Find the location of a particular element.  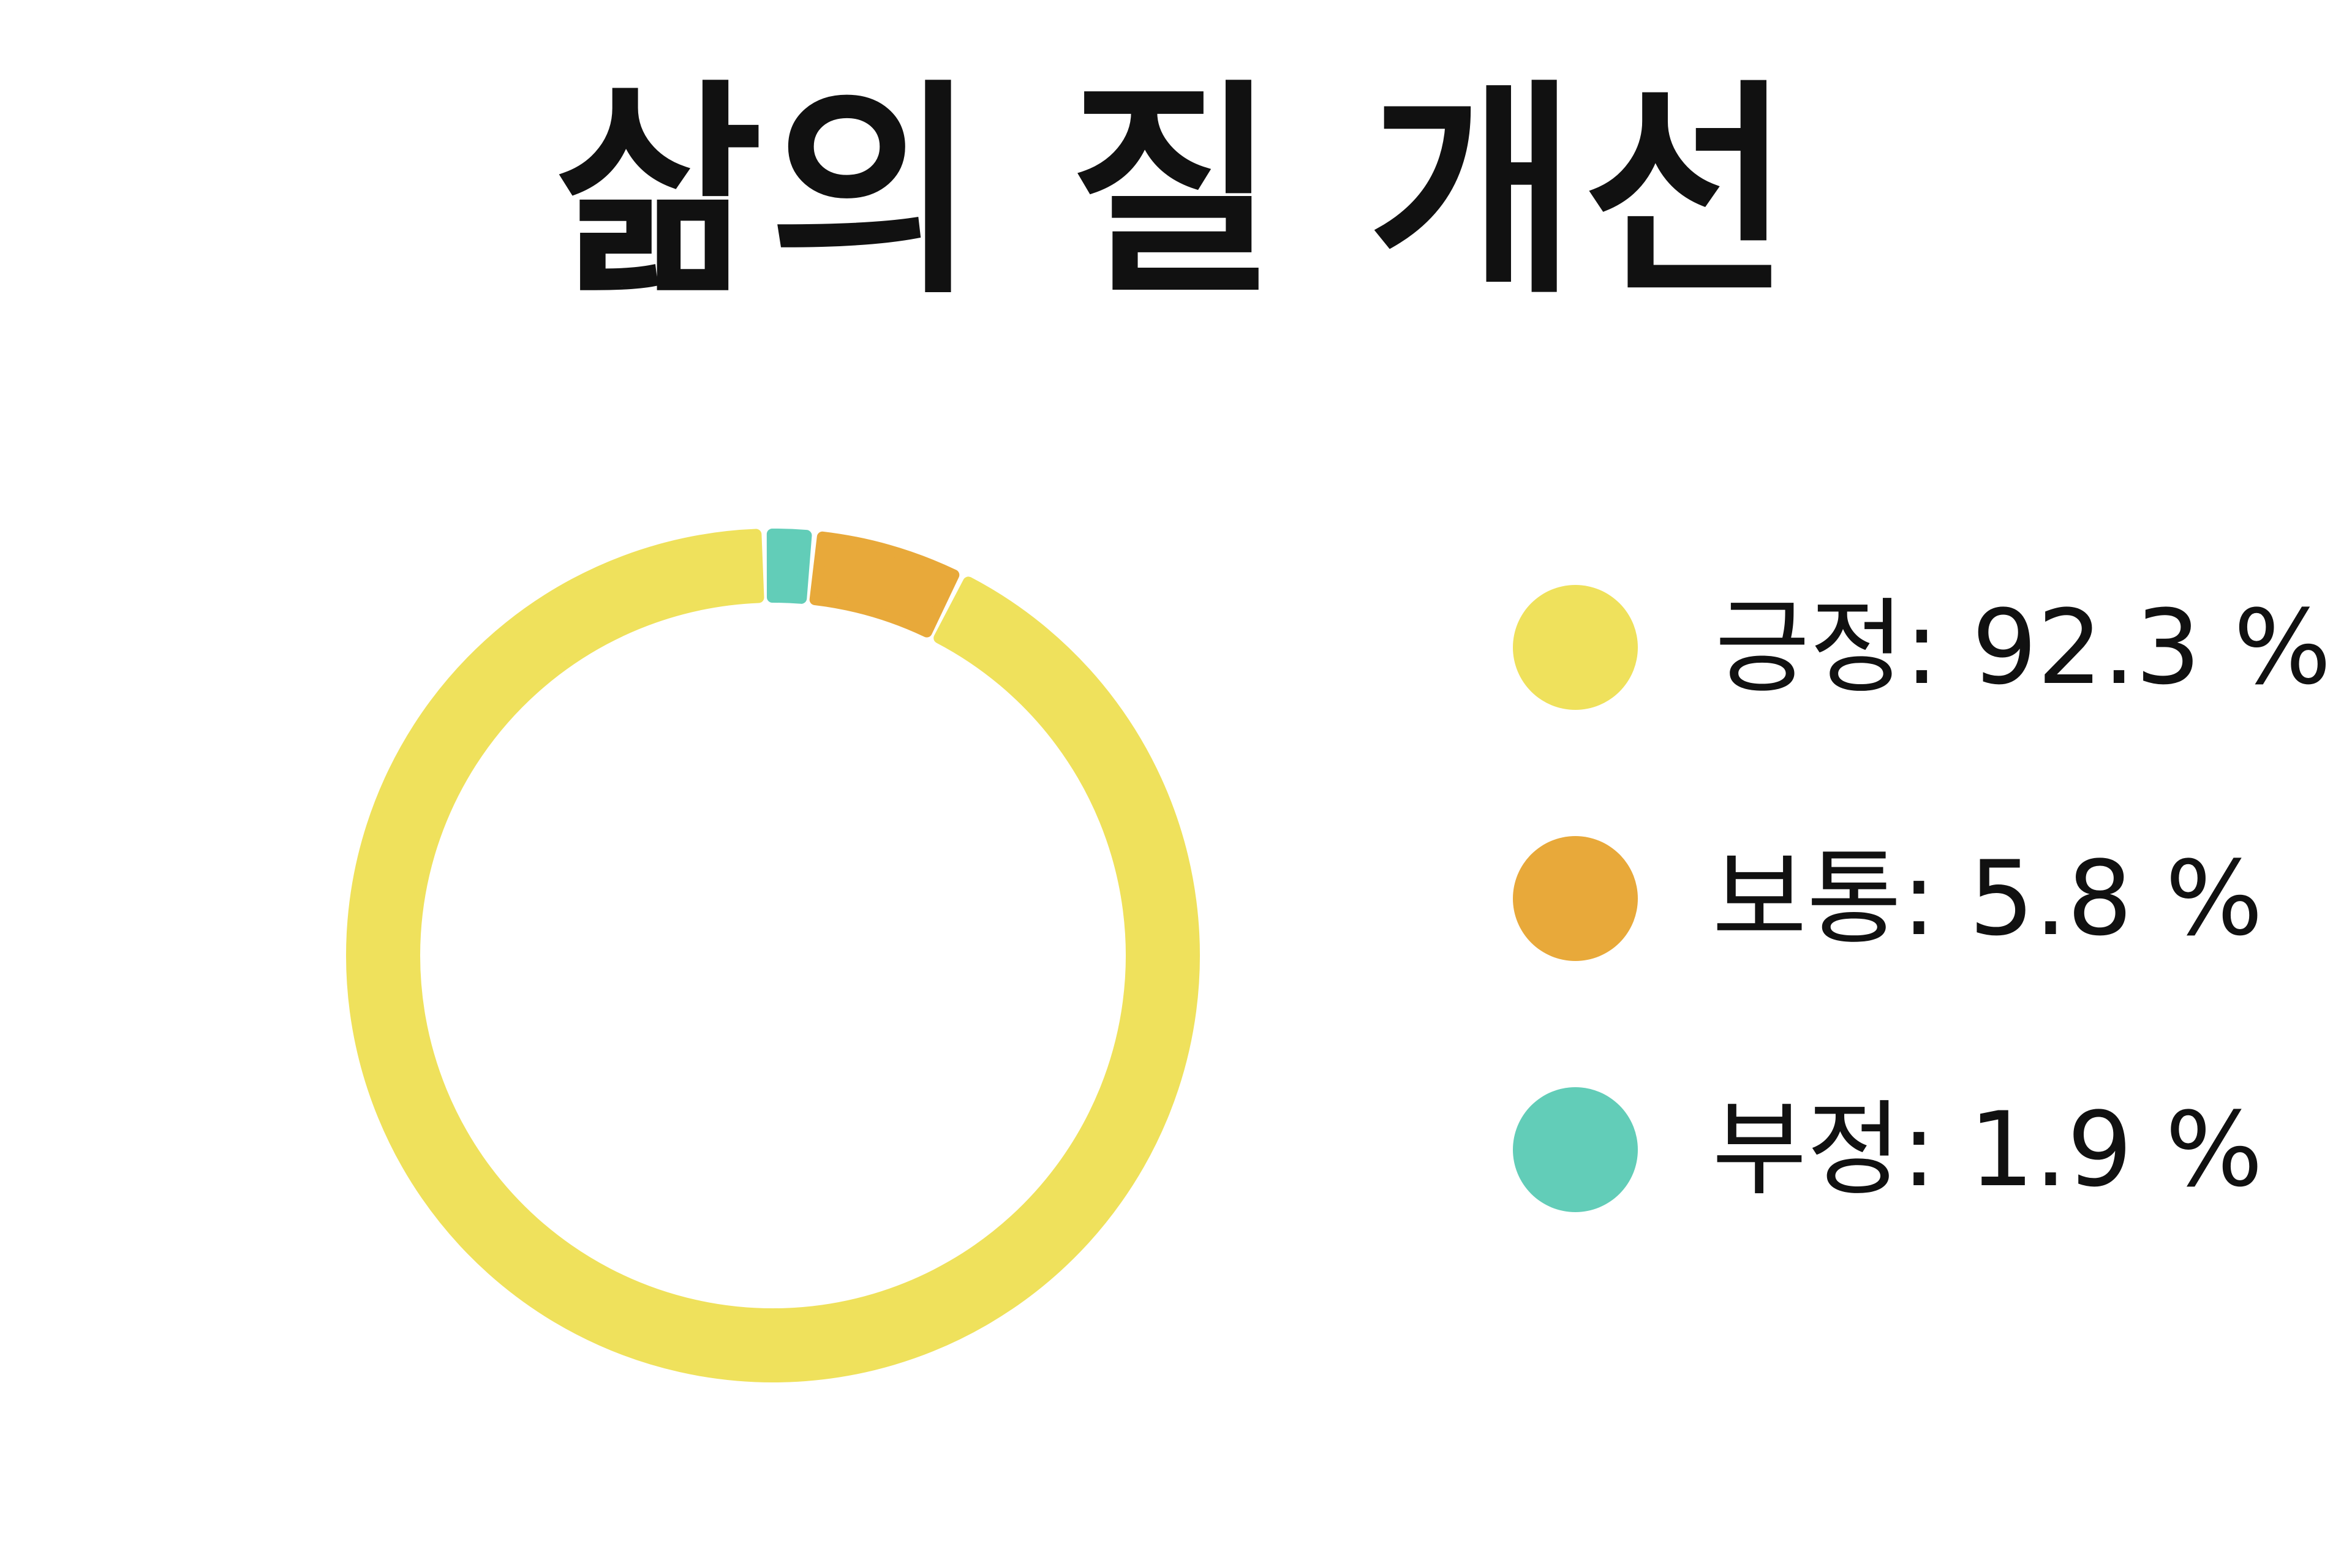

legend-swatch-positive is located at coordinates (1575, 647).